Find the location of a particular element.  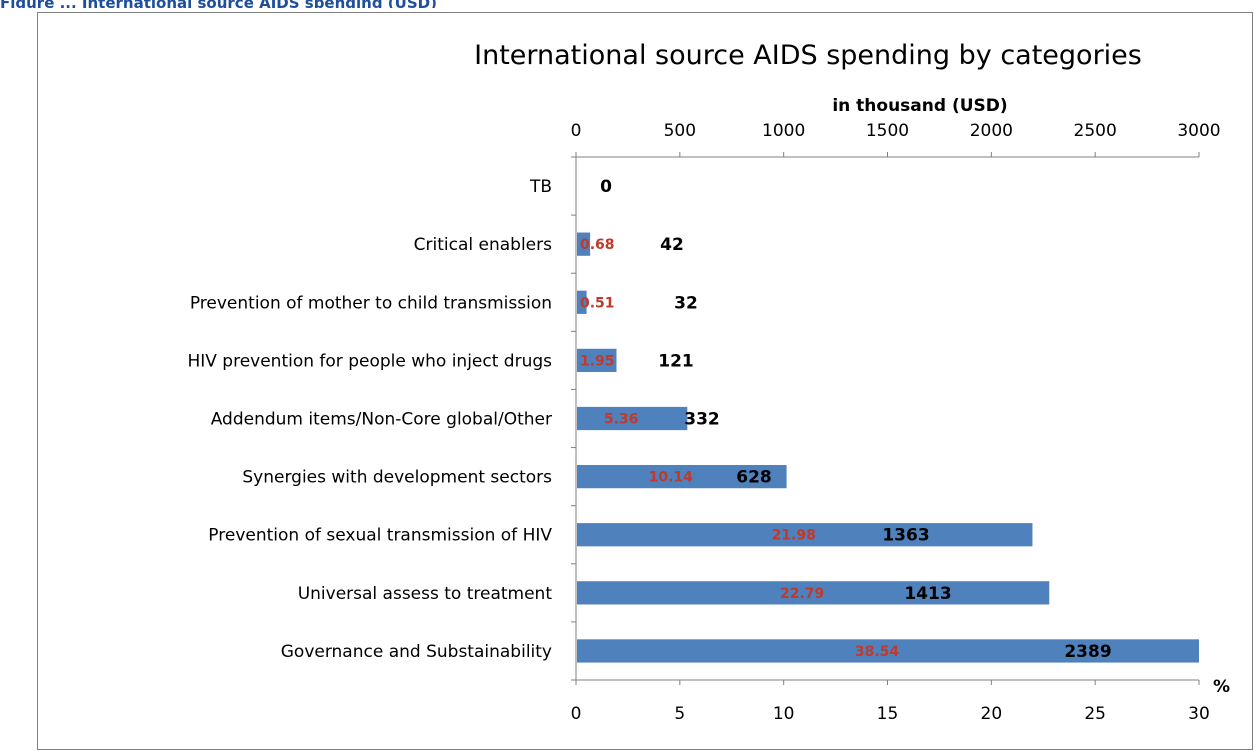

bottom-axis-label: % is located at coordinates (1221, 687).